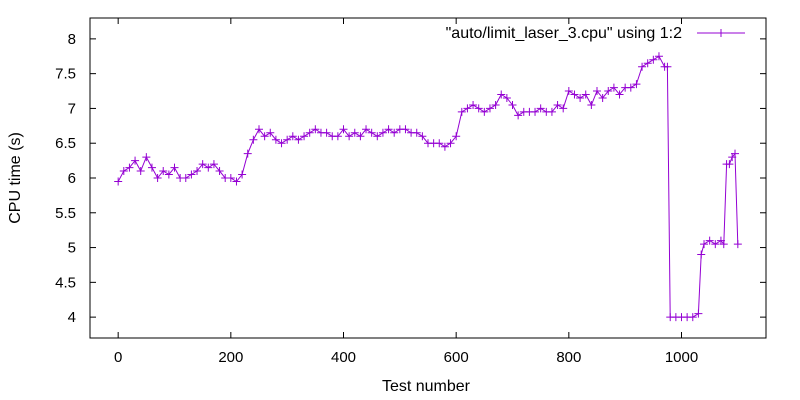  What do you see at coordinates (65, 282) in the screenshot?
I see `y-tick-label: 4.5` at bounding box center [65, 282].